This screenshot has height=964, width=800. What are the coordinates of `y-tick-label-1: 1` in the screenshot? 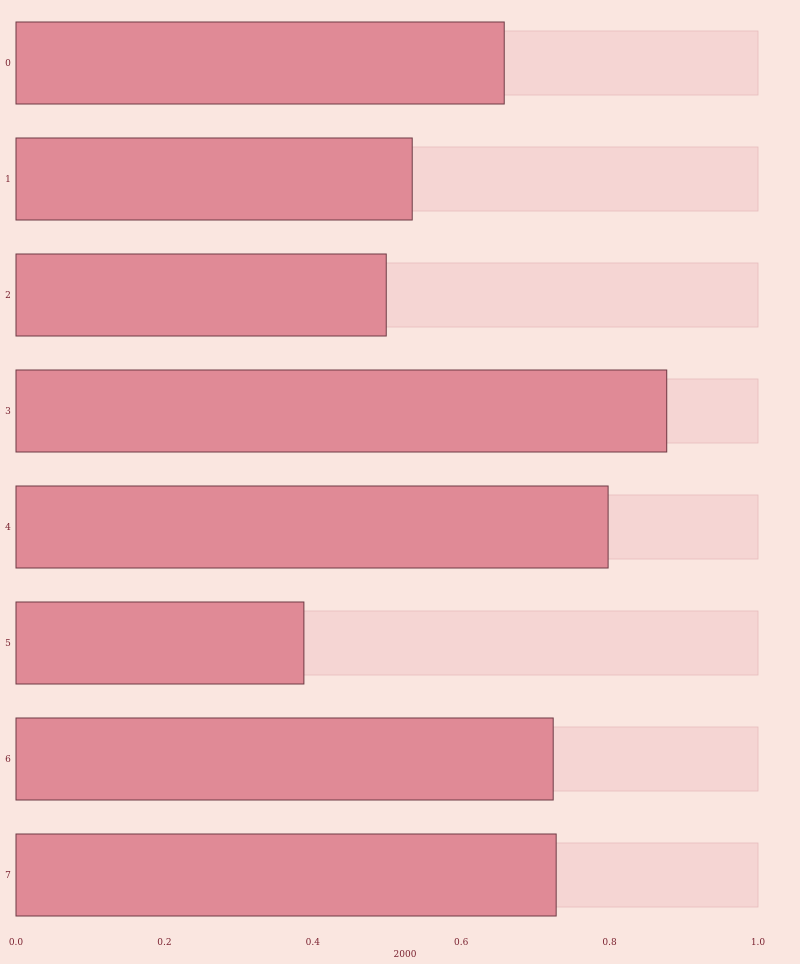 It's located at (8, 180).